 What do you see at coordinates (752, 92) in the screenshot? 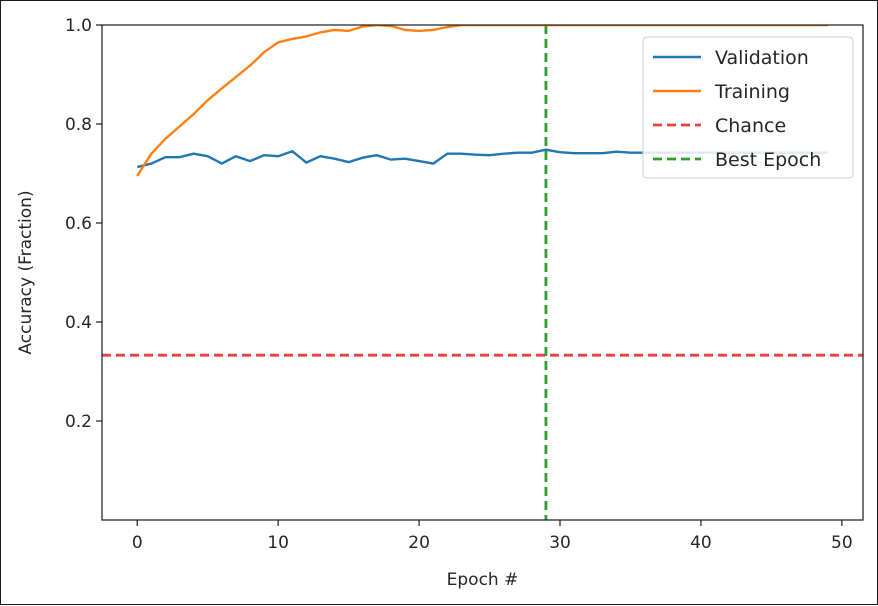
I see `legend-label-training: Training` at bounding box center [752, 92].